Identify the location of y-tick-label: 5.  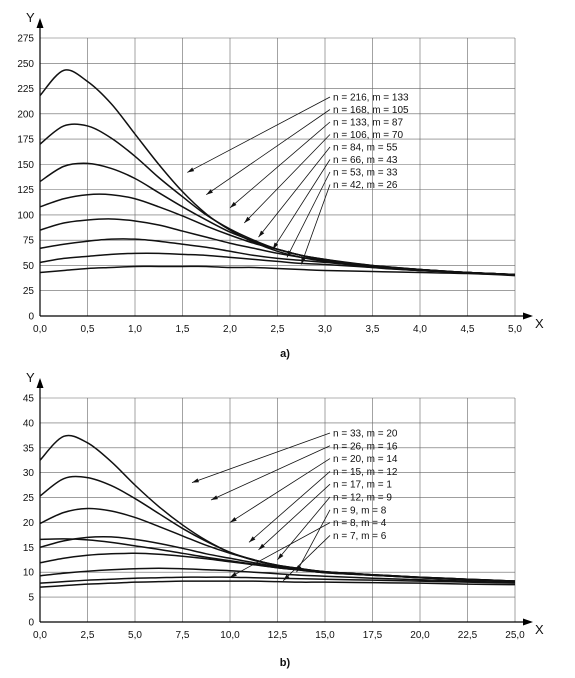
(31, 598).